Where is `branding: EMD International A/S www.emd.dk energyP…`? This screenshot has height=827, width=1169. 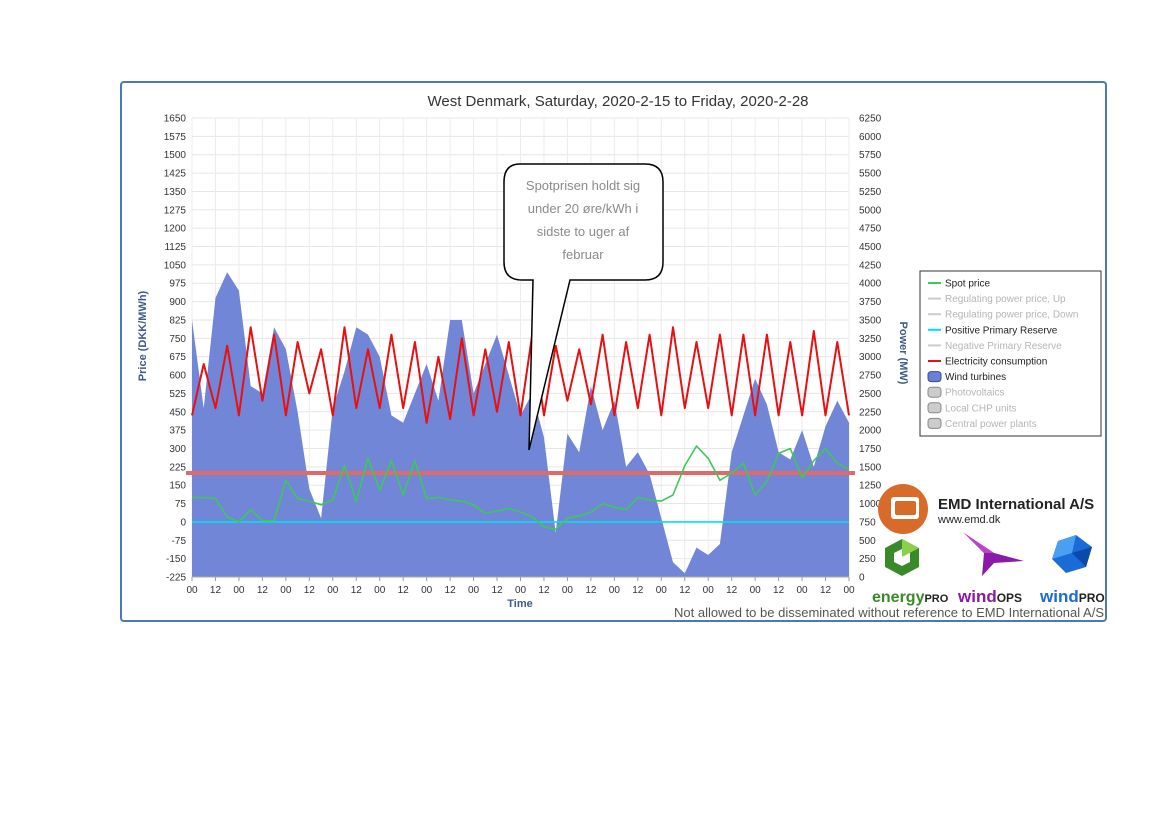
branding: EMD International A/S www.emd.dk energyP… is located at coordinates (889, 552).